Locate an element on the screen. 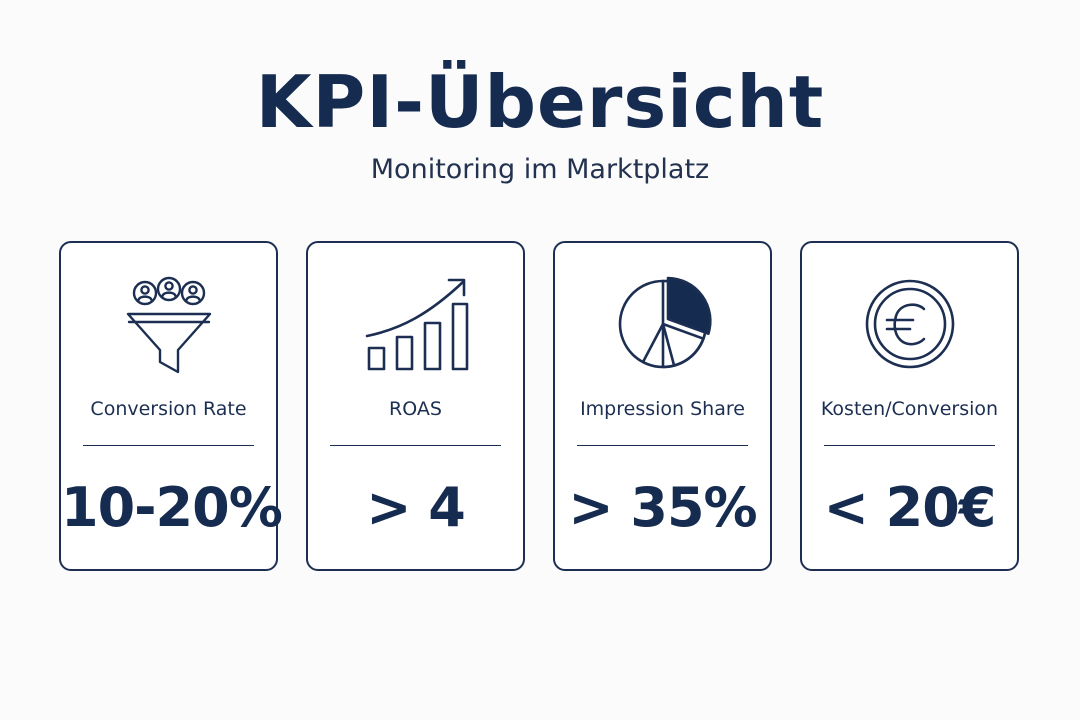 The width and height of the screenshot is (1080, 720). funnel-users-icon is located at coordinates (169, 324).